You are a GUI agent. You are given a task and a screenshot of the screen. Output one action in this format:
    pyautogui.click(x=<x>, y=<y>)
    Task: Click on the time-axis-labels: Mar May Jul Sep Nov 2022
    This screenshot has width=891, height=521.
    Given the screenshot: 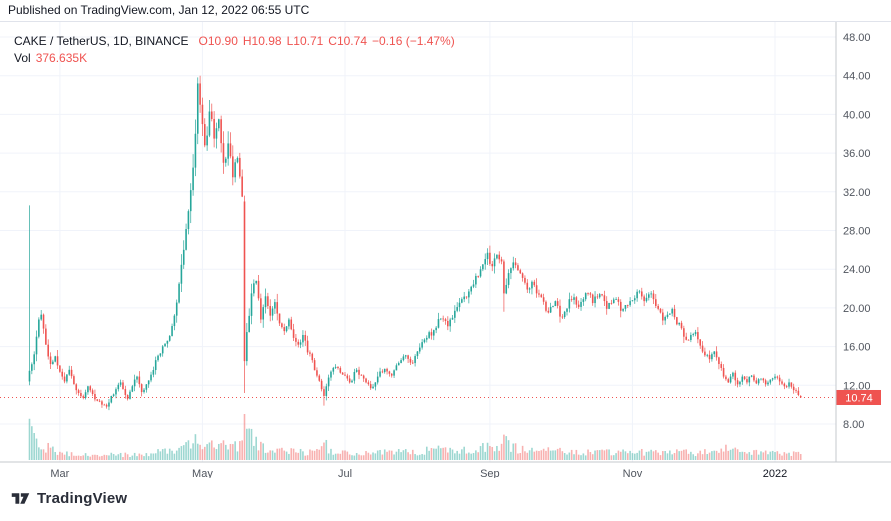 What is the action you would take?
    pyautogui.click(x=418, y=473)
    